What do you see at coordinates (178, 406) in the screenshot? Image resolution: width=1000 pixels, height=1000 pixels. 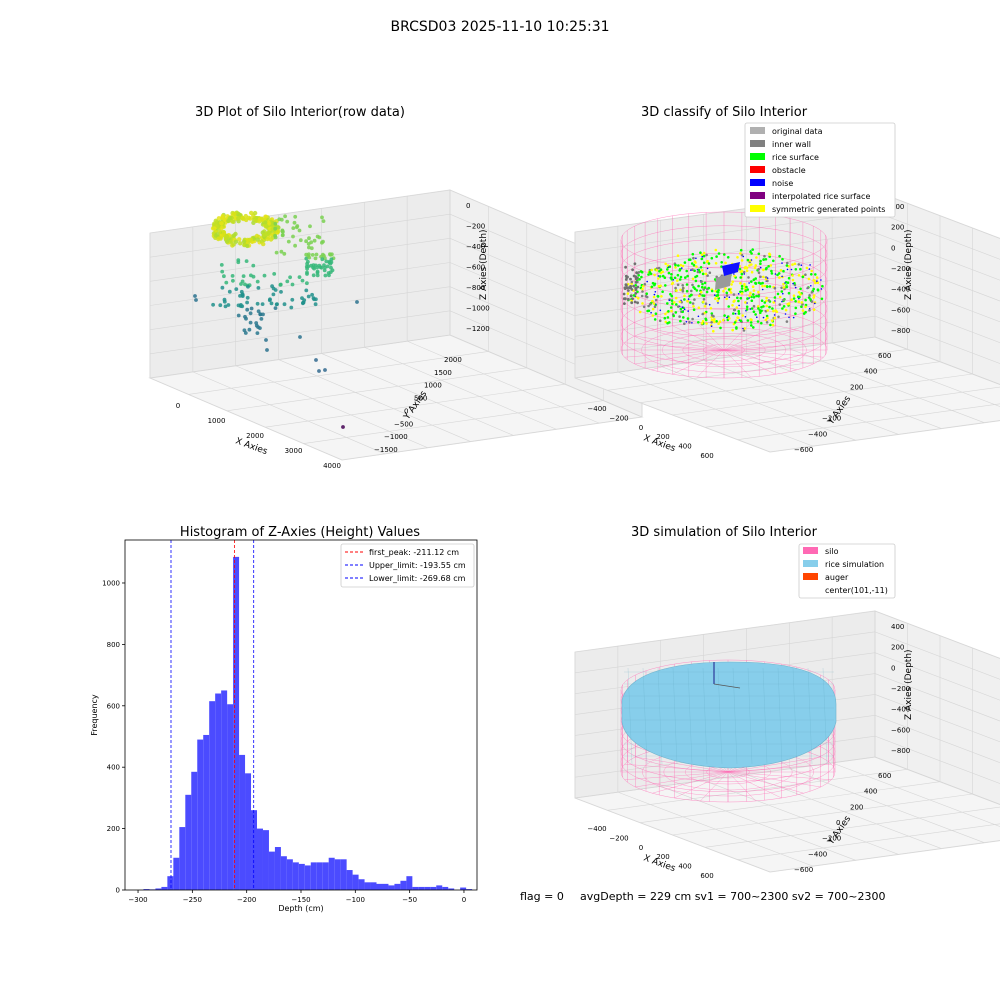 I see `tick-label: 0` at bounding box center [178, 406].